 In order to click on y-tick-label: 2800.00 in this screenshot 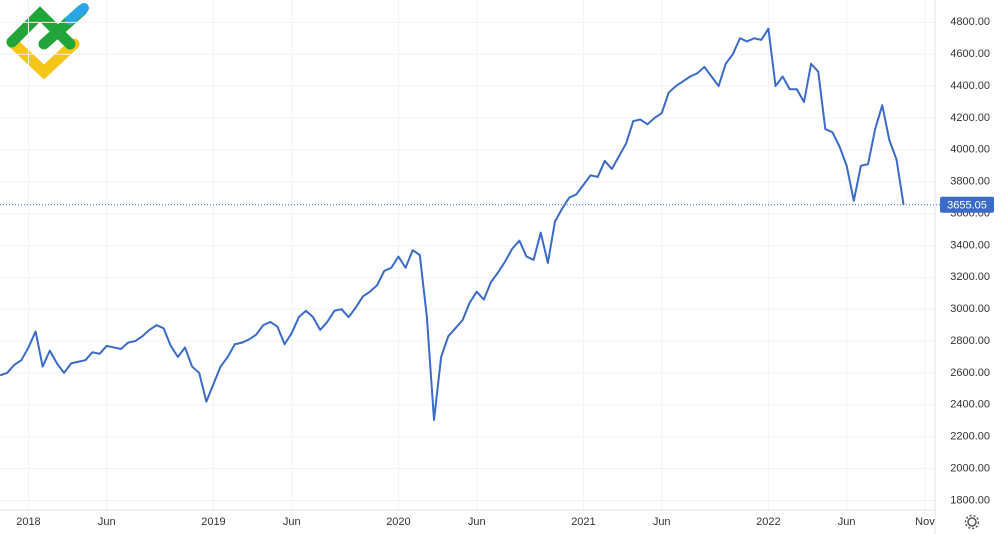, I will do `click(970, 341)`.